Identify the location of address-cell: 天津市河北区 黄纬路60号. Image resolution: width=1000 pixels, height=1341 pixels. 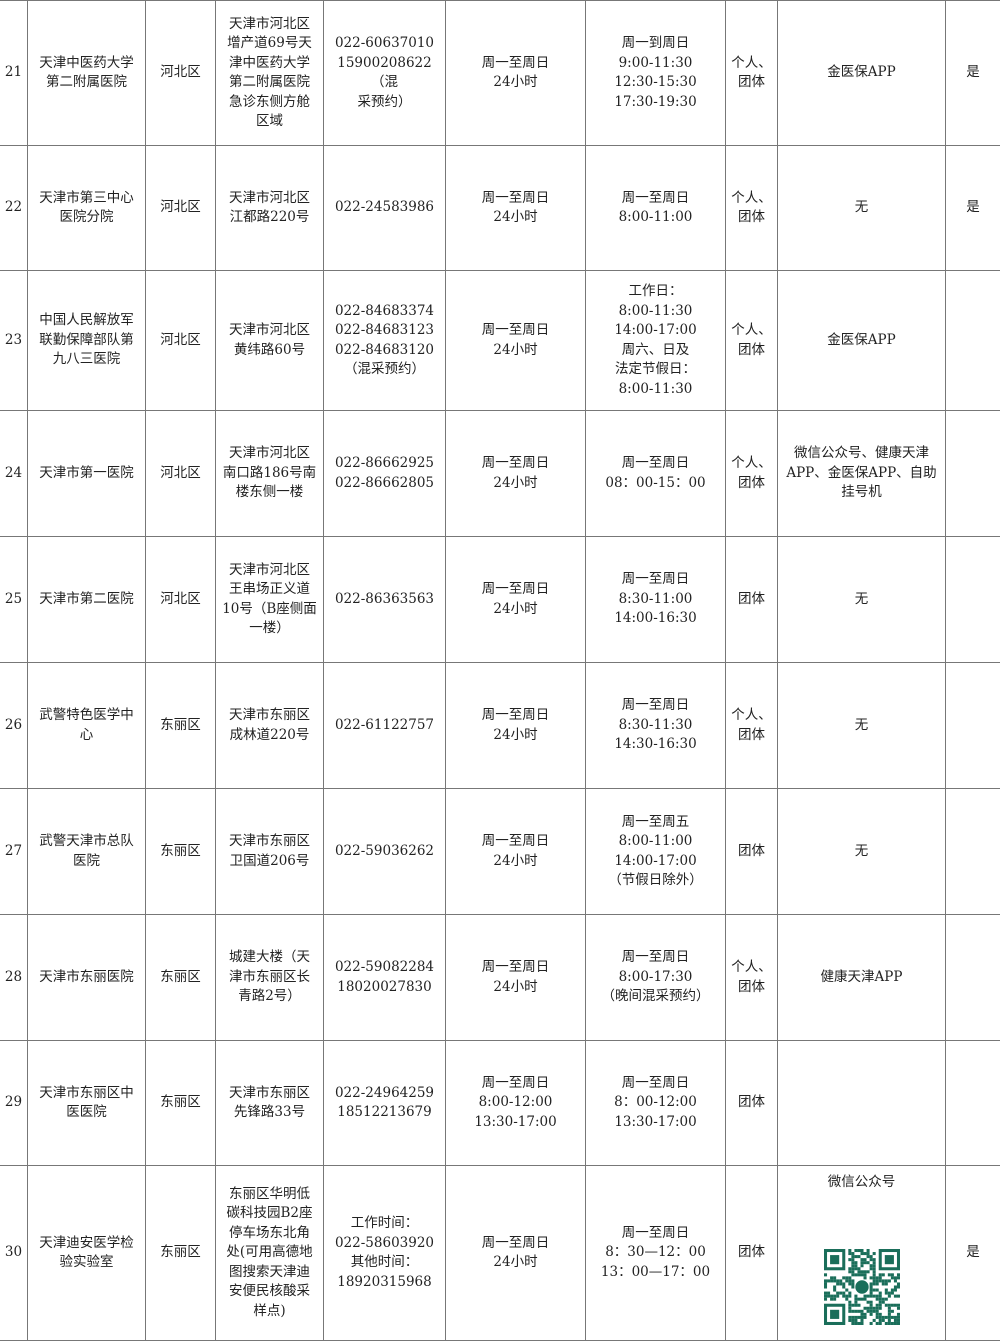
(270, 341).